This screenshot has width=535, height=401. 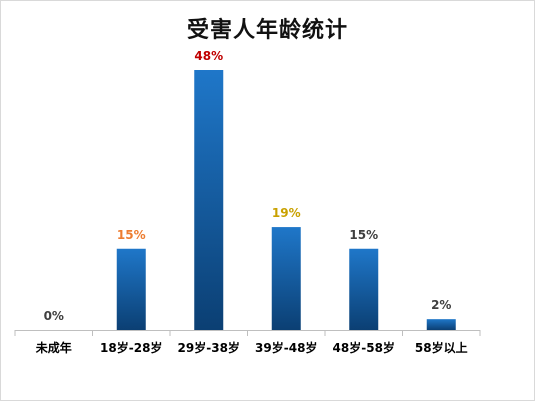 I want to click on tick-label: 29岁-38岁, so click(x=209, y=347).